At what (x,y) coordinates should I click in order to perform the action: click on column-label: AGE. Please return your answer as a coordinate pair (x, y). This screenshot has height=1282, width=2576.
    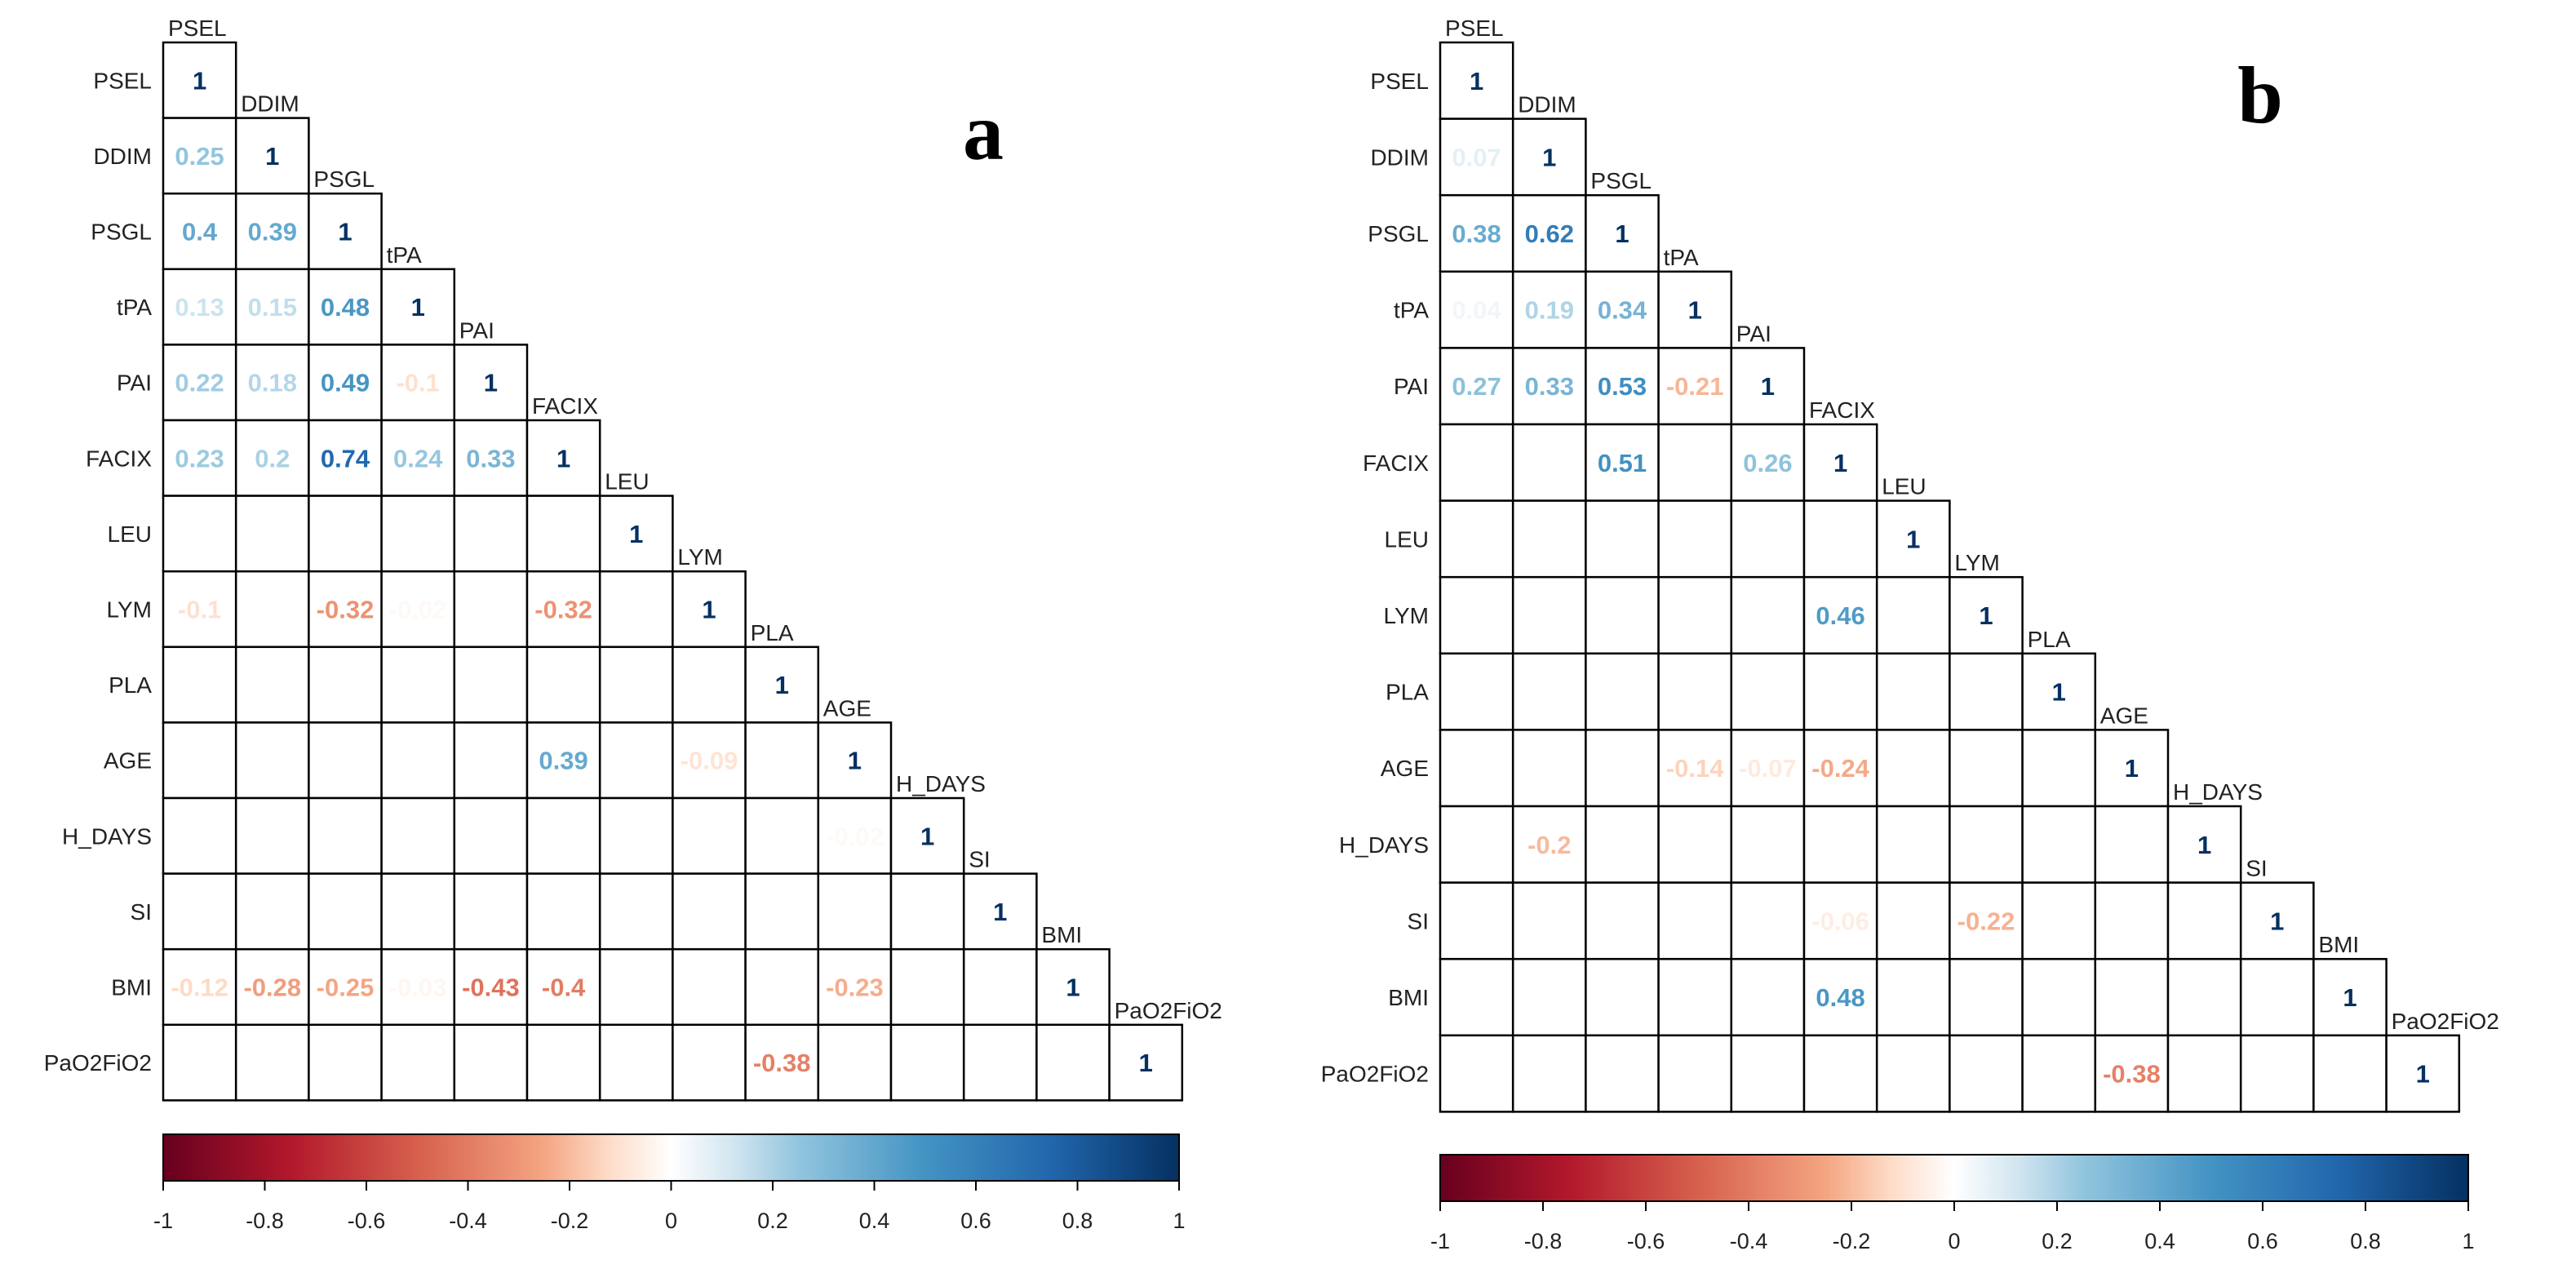
    Looking at the image, I should click on (847, 708).